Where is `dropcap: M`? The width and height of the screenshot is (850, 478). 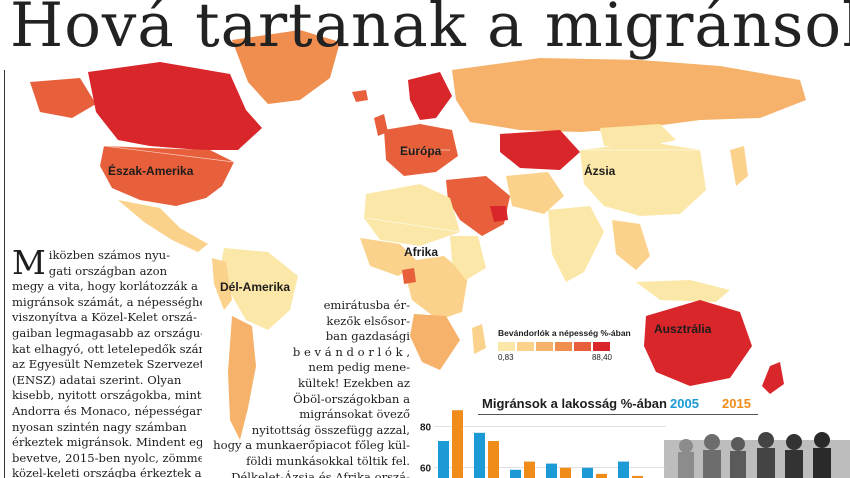 dropcap: M is located at coordinates (29, 262).